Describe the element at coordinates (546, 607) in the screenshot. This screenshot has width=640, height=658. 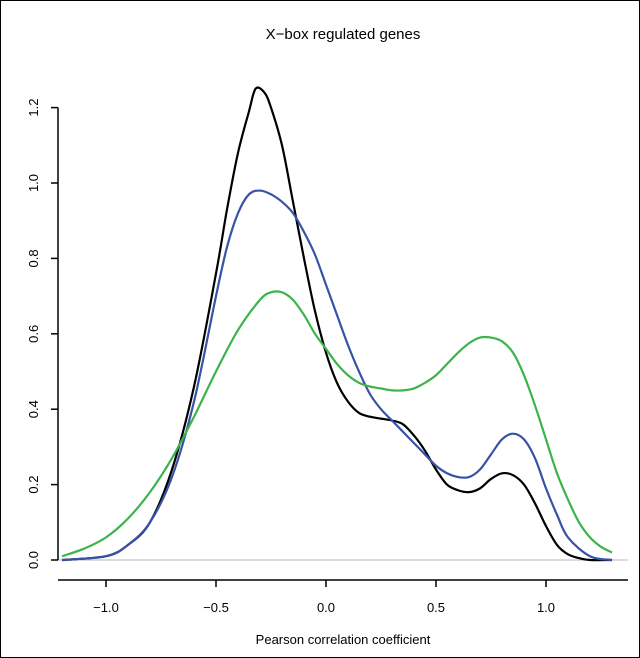
I see `x-tick-label: 1.0` at that location.